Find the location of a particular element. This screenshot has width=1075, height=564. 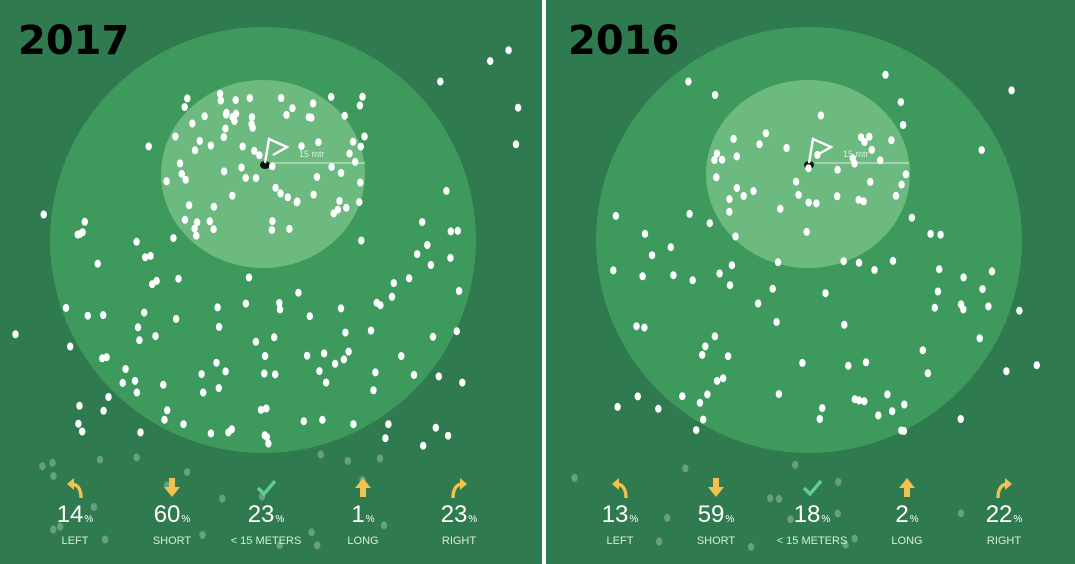

arrow-curve-right-icon is located at coordinates (459, 489).